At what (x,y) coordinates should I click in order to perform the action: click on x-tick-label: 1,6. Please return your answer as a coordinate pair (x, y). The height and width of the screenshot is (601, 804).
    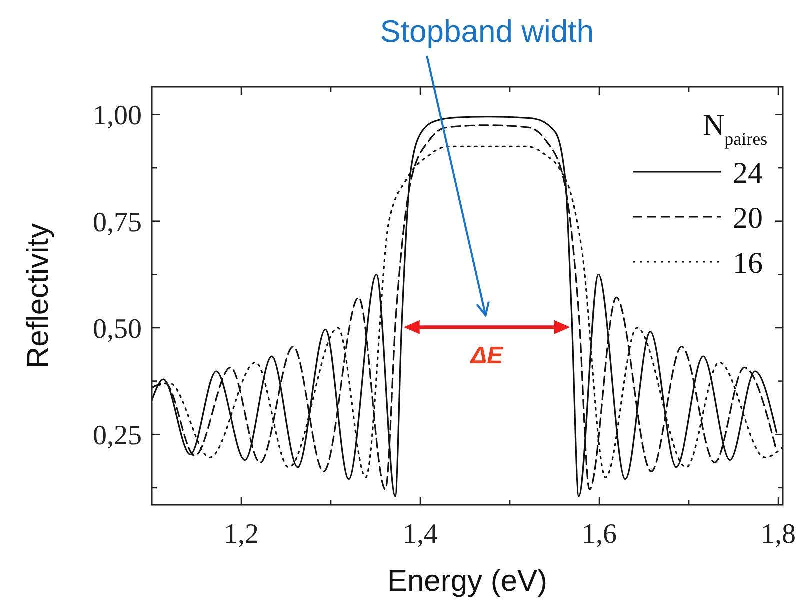
    Looking at the image, I should click on (600, 534).